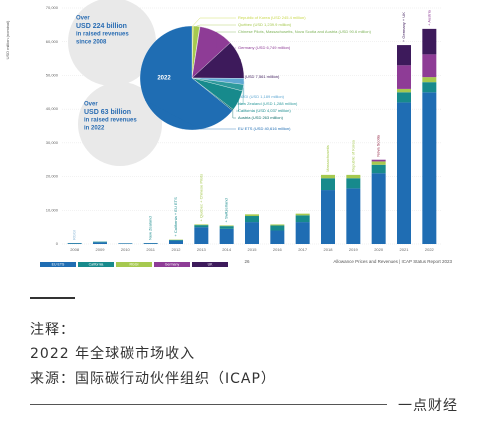 This screenshot has width=499, height=426. Describe the element at coordinates (94, 129) in the screenshot. I see `callout-text: in 2022` at that location.